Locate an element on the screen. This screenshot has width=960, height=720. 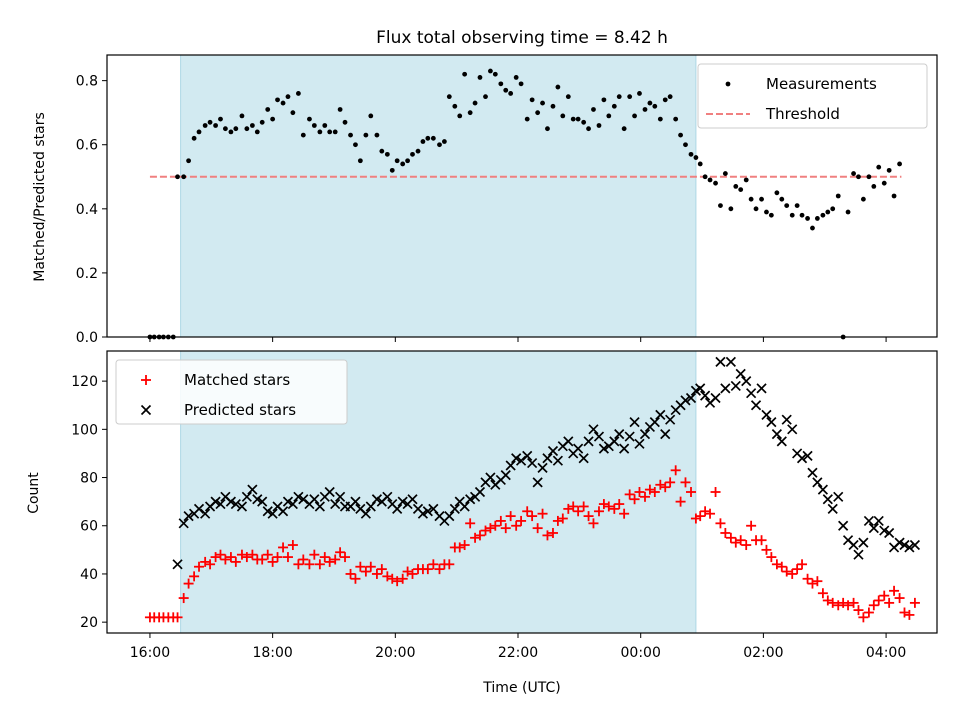
x-tick-label: 16:00 is located at coordinates (150, 653).